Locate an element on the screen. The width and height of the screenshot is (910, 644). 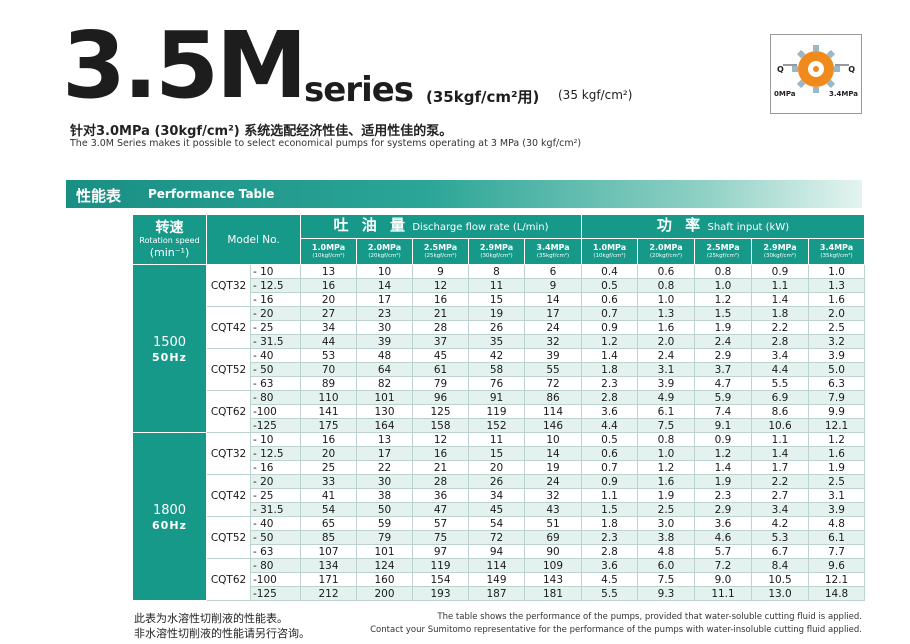
header-discharge-flow: 吐 油 量 Discharge flow rate (L/min) is located at coordinates (441, 226).